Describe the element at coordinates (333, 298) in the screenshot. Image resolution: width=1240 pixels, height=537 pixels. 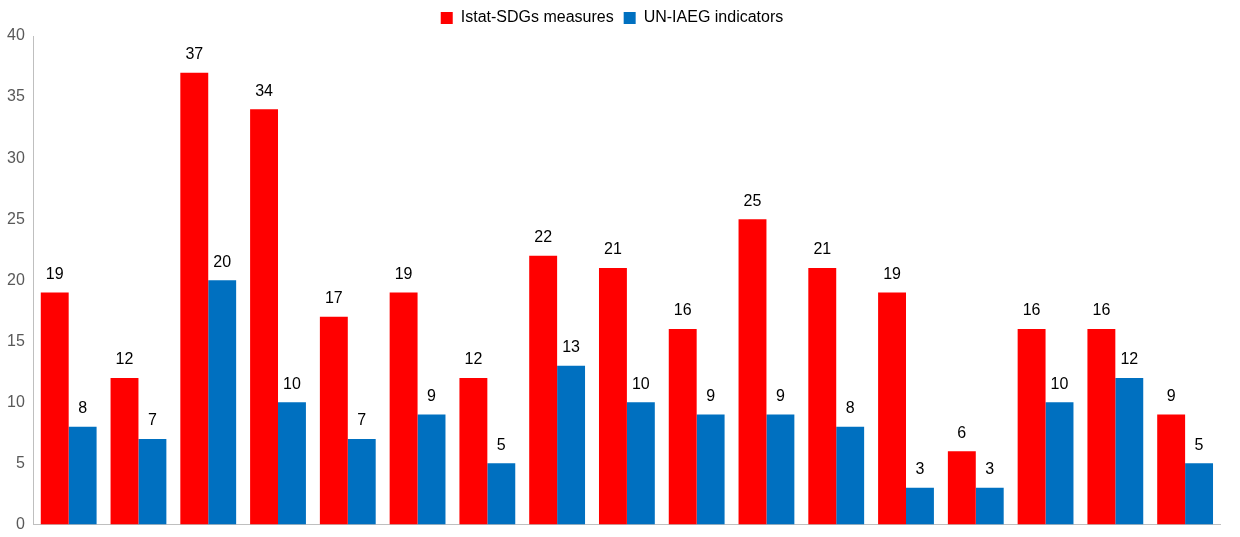
I see `data-label: 17` at that location.